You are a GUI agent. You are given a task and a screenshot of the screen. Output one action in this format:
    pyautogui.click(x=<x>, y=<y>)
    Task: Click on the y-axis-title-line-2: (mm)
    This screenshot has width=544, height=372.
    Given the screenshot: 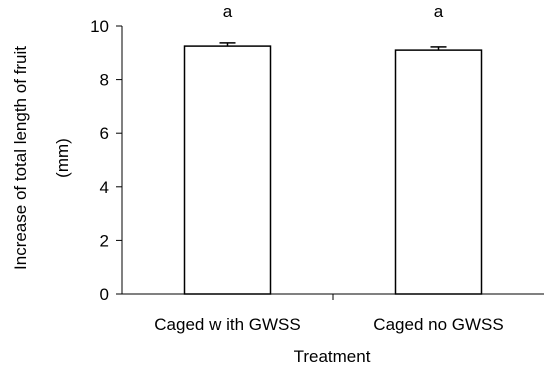 What is the action you would take?
    pyautogui.click(x=62, y=158)
    